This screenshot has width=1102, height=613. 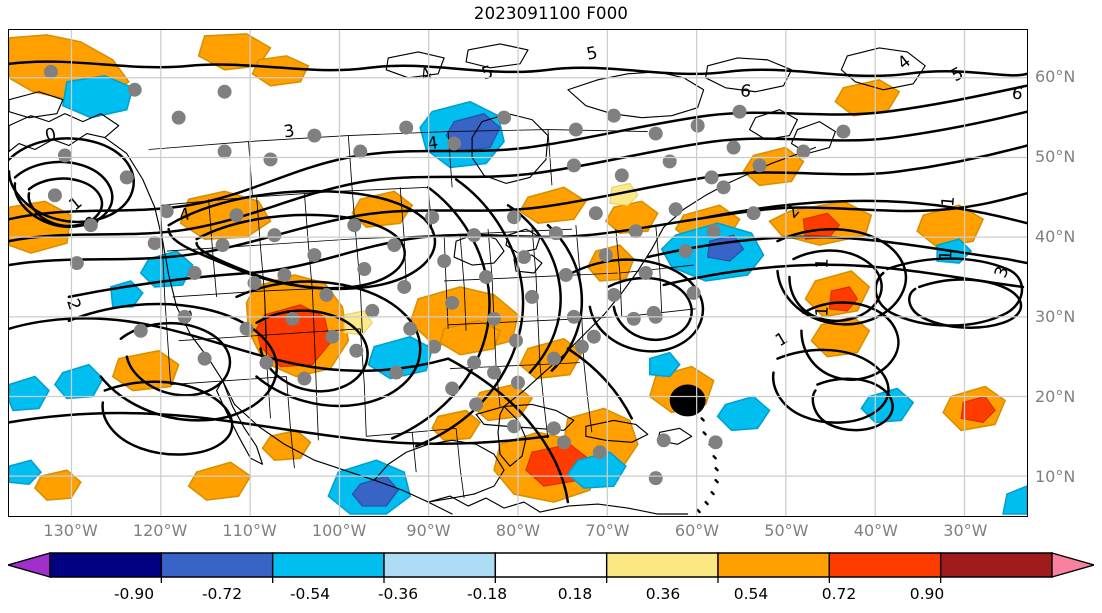 What do you see at coordinates (927, 594) in the screenshot?
I see `colorbar-tick-label-9: 0.90` at bounding box center [927, 594].